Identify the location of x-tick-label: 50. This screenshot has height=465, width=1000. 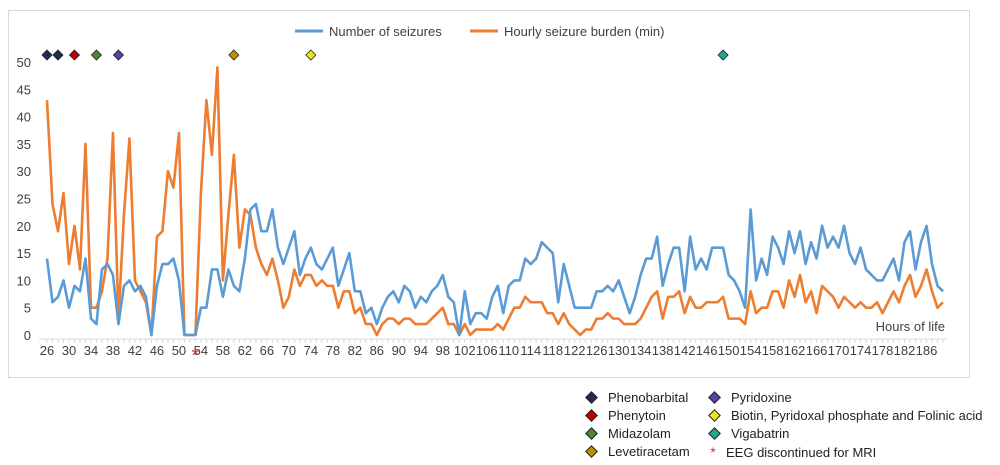
(179, 350).